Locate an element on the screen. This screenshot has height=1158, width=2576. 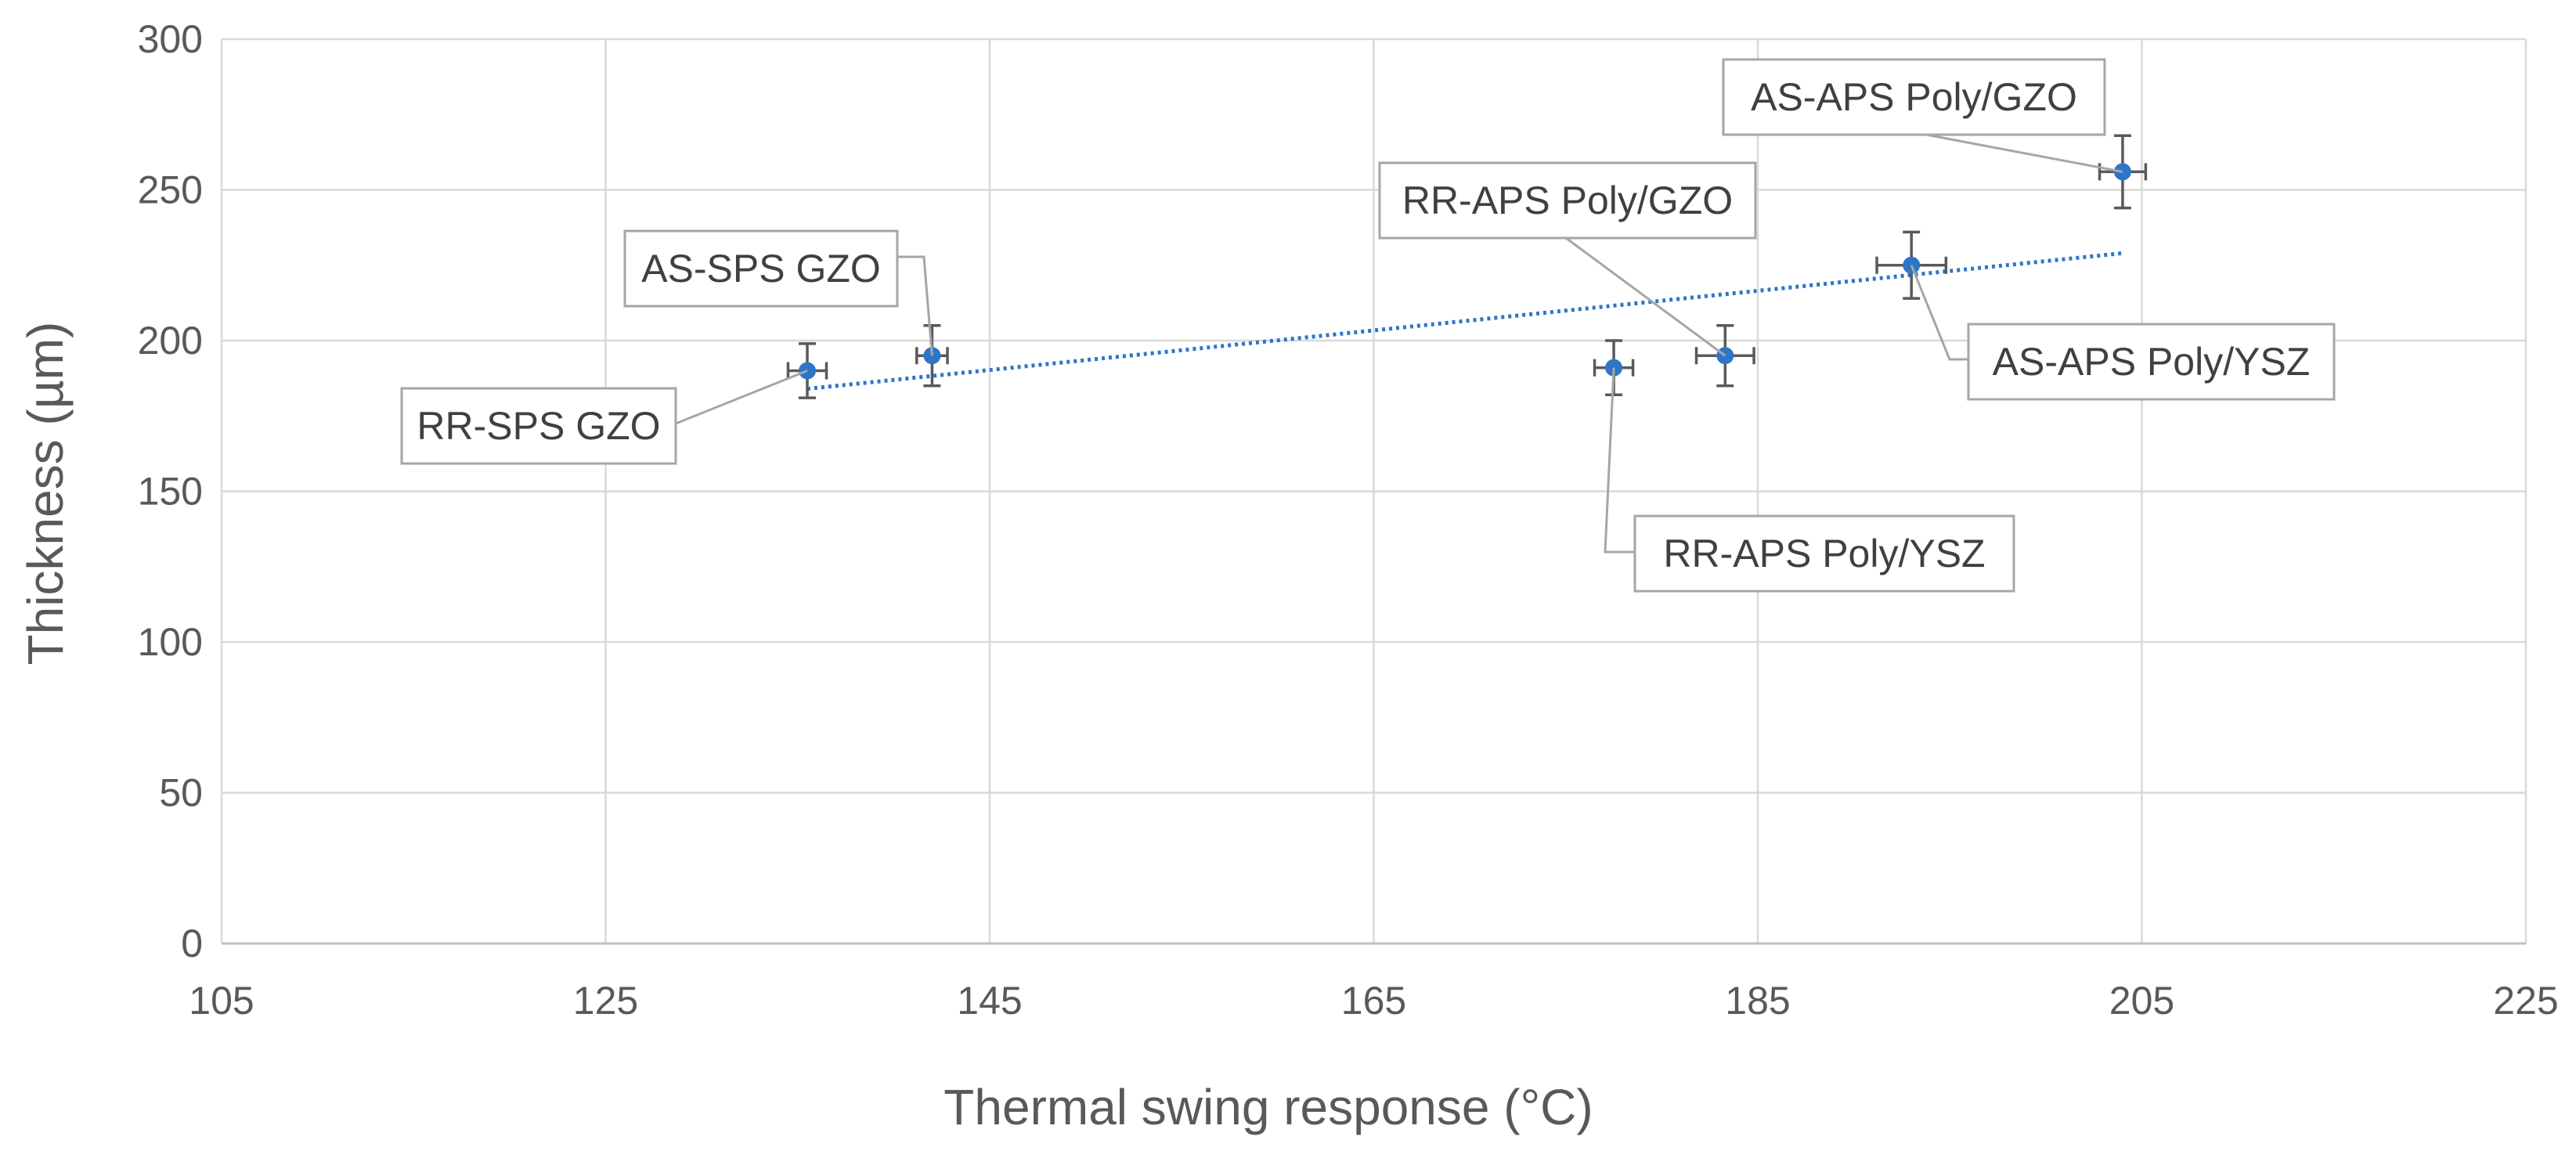
label-text: RR-SPS GZO is located at coordinates (538, 426).